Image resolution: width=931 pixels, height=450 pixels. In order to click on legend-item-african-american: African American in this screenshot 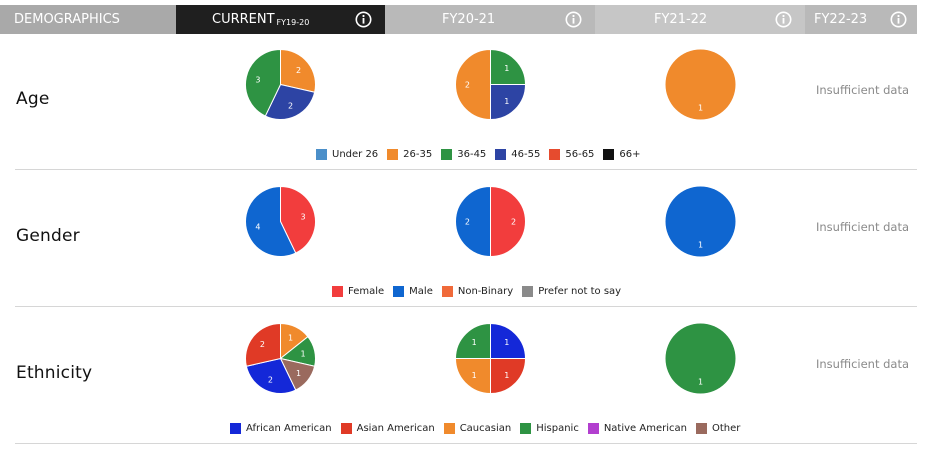, I will do `click(281, 428)`.